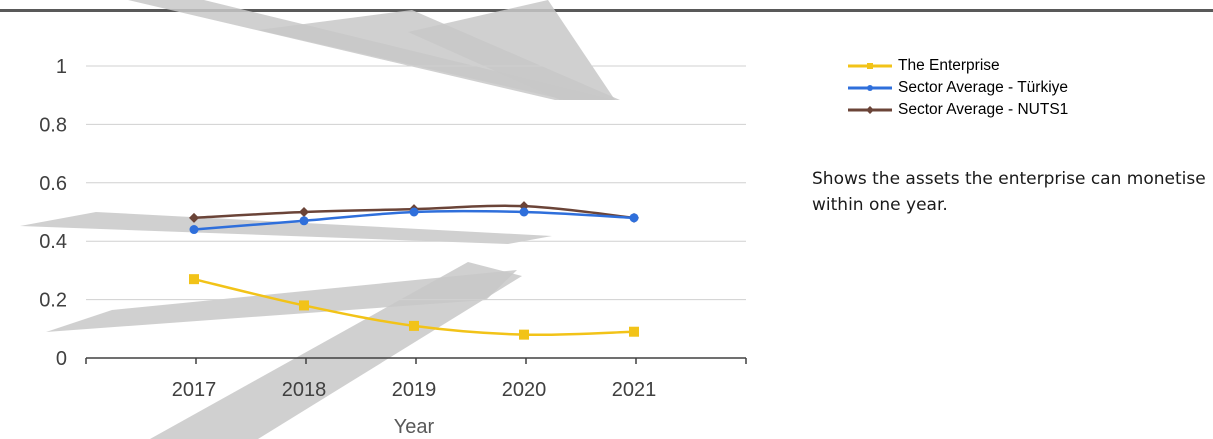 The width and height of the screenshot is (1213, 439). What do you see at coordinates (53, 184) in the screenshot?
I see `y-tick-label: 0.6` at bounding box center [53, 184].